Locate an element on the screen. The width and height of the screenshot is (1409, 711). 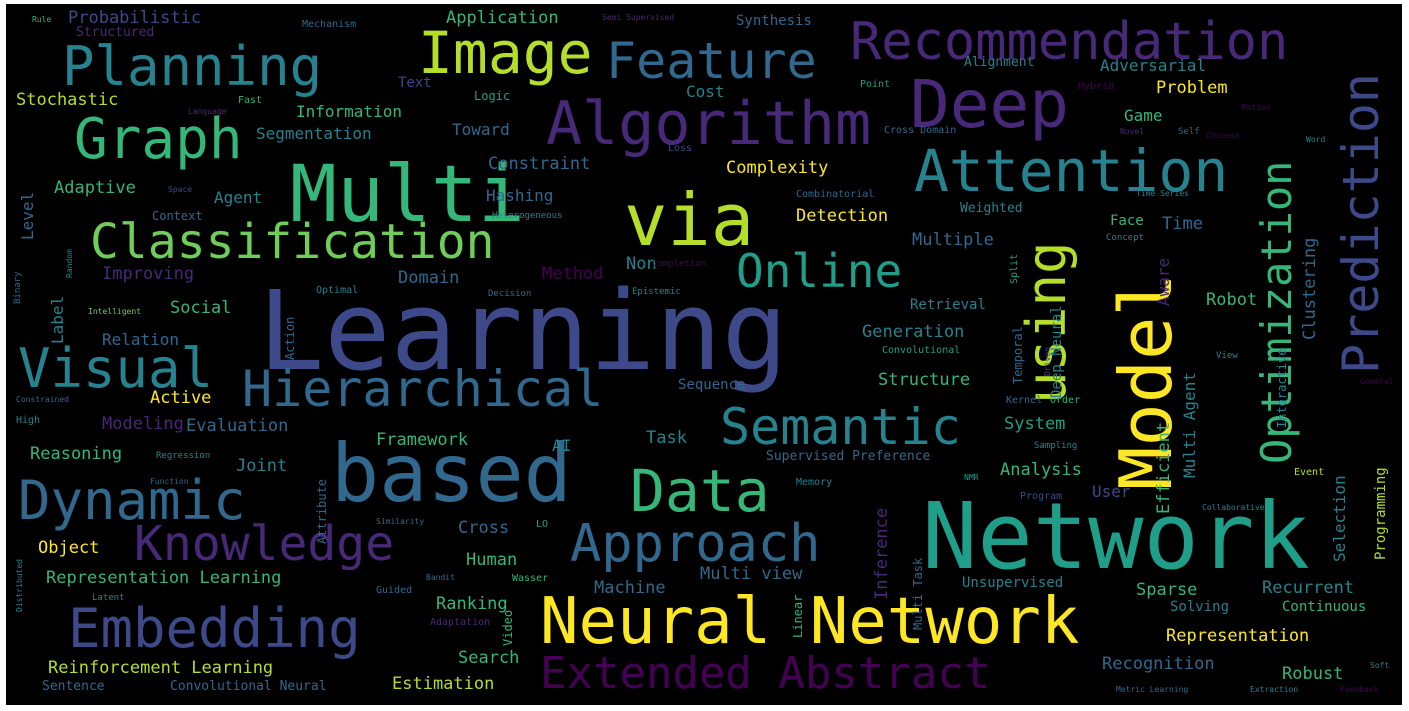
word-regression: Regression is located at coordinates (183, 456).